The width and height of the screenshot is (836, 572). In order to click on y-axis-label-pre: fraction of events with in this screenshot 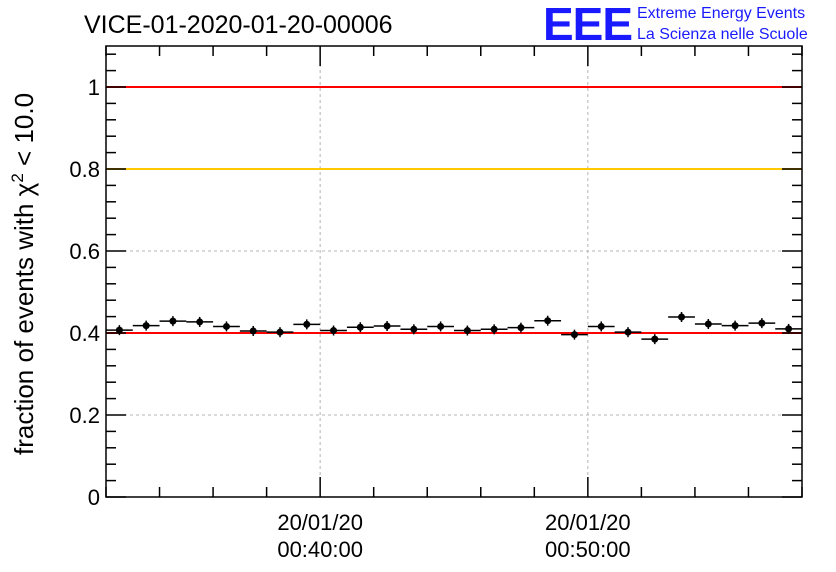, I will do `click(24, 325)`.